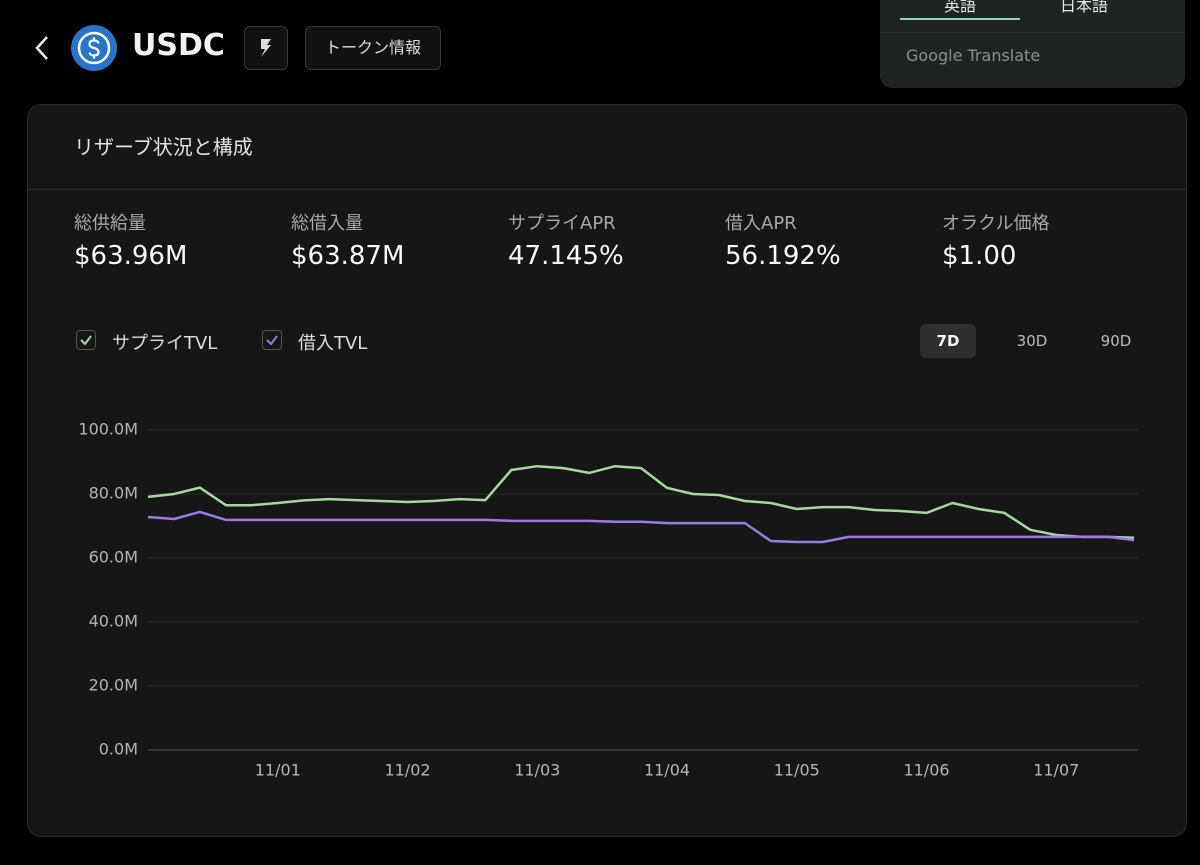 Image resolution: width=1200 pixels, height=865 pixels. What do you see at coordinates (996, 223) in the screenshot?
I see `stat-label: オラクル価格` at bounding box center [996, 223].